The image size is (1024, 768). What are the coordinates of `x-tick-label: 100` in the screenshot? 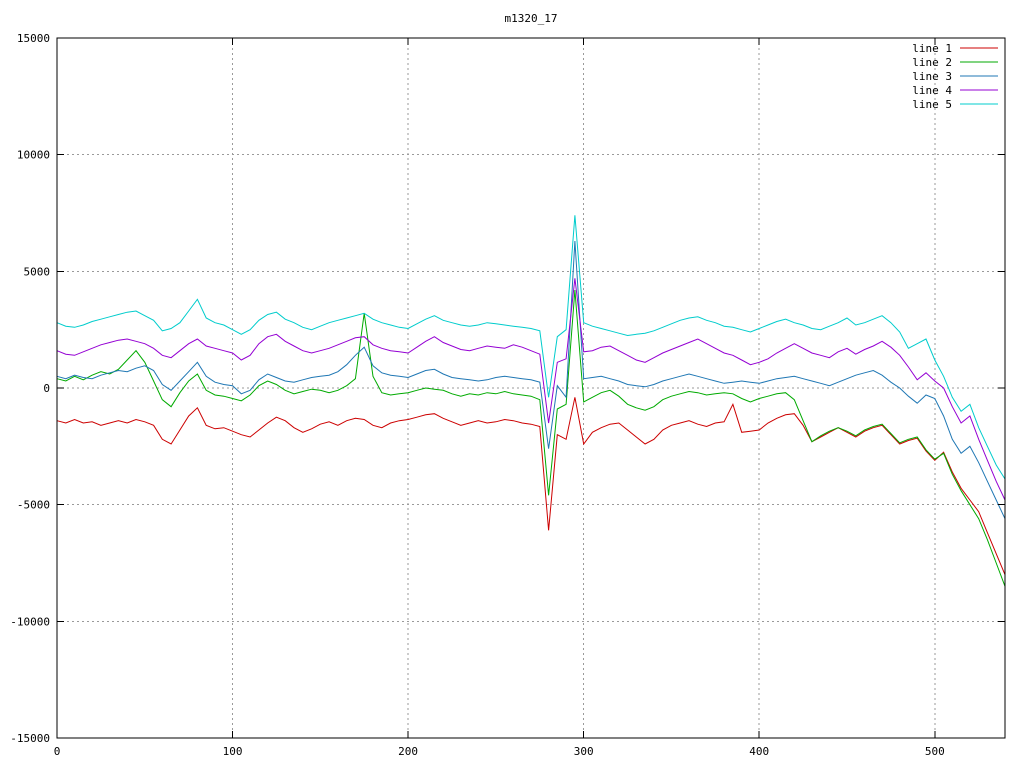 It's located at (233, 751).